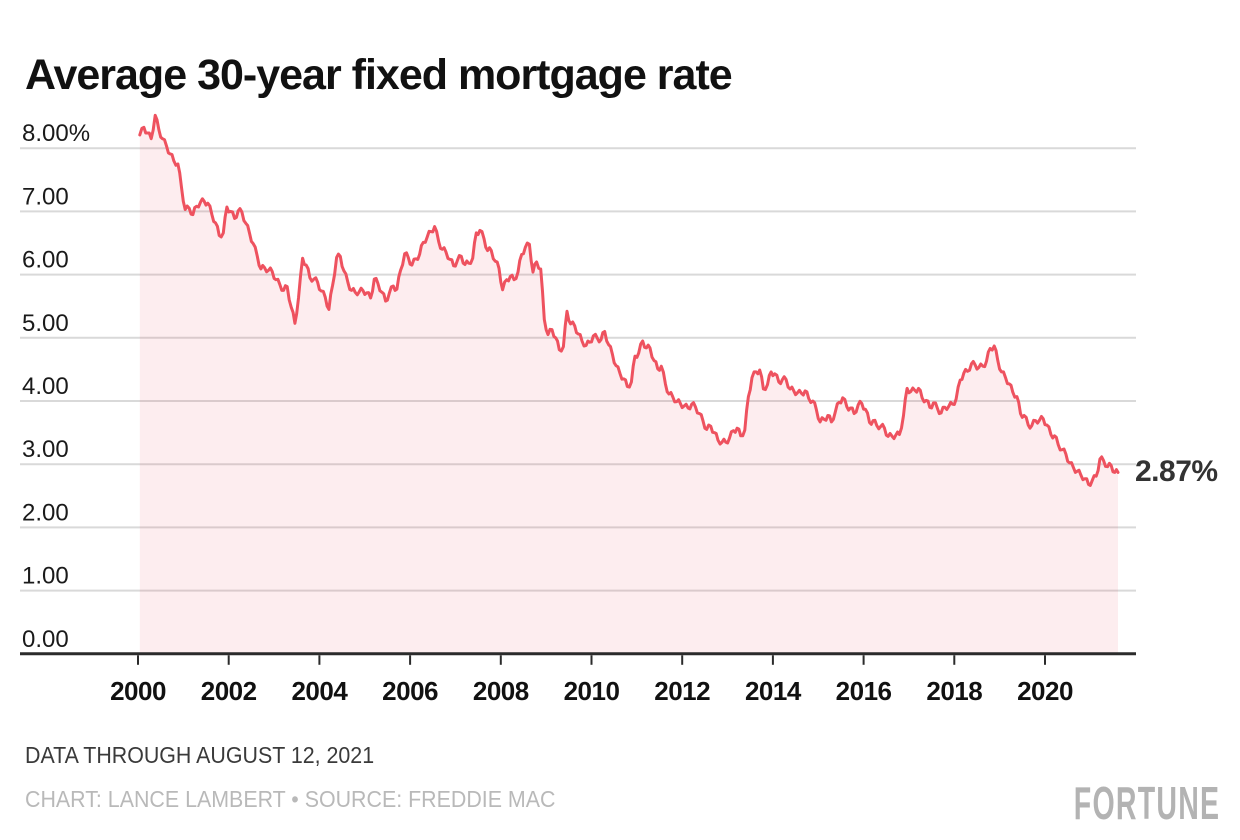 The image size is (1240, 840). Describe the element at coordinates (954, 691) in the screenshot. I see `x-axis-label: 2018` at that location.